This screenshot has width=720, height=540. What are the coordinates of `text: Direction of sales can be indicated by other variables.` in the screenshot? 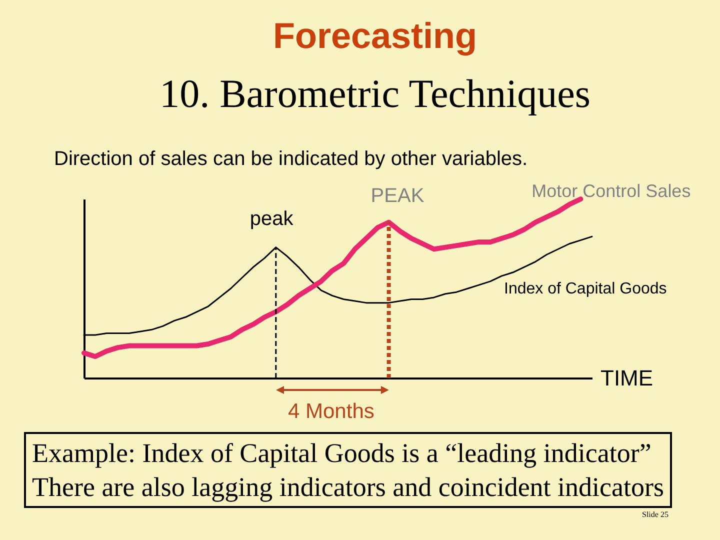 It's located at (291, 159).